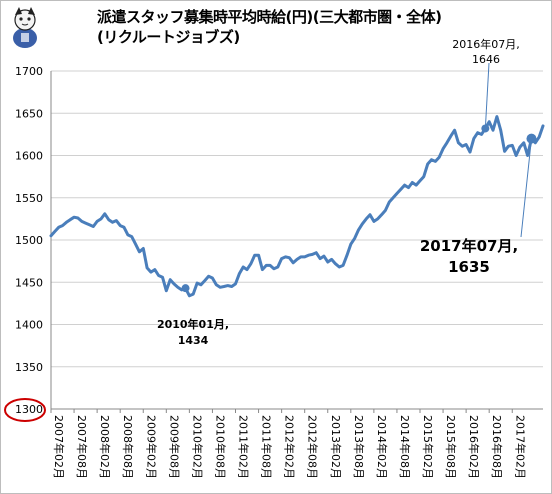 Image resolution: width=552 pixels, height=494 pixels. I want to click on annotation-label-line2: 1434, so click(193, 340).